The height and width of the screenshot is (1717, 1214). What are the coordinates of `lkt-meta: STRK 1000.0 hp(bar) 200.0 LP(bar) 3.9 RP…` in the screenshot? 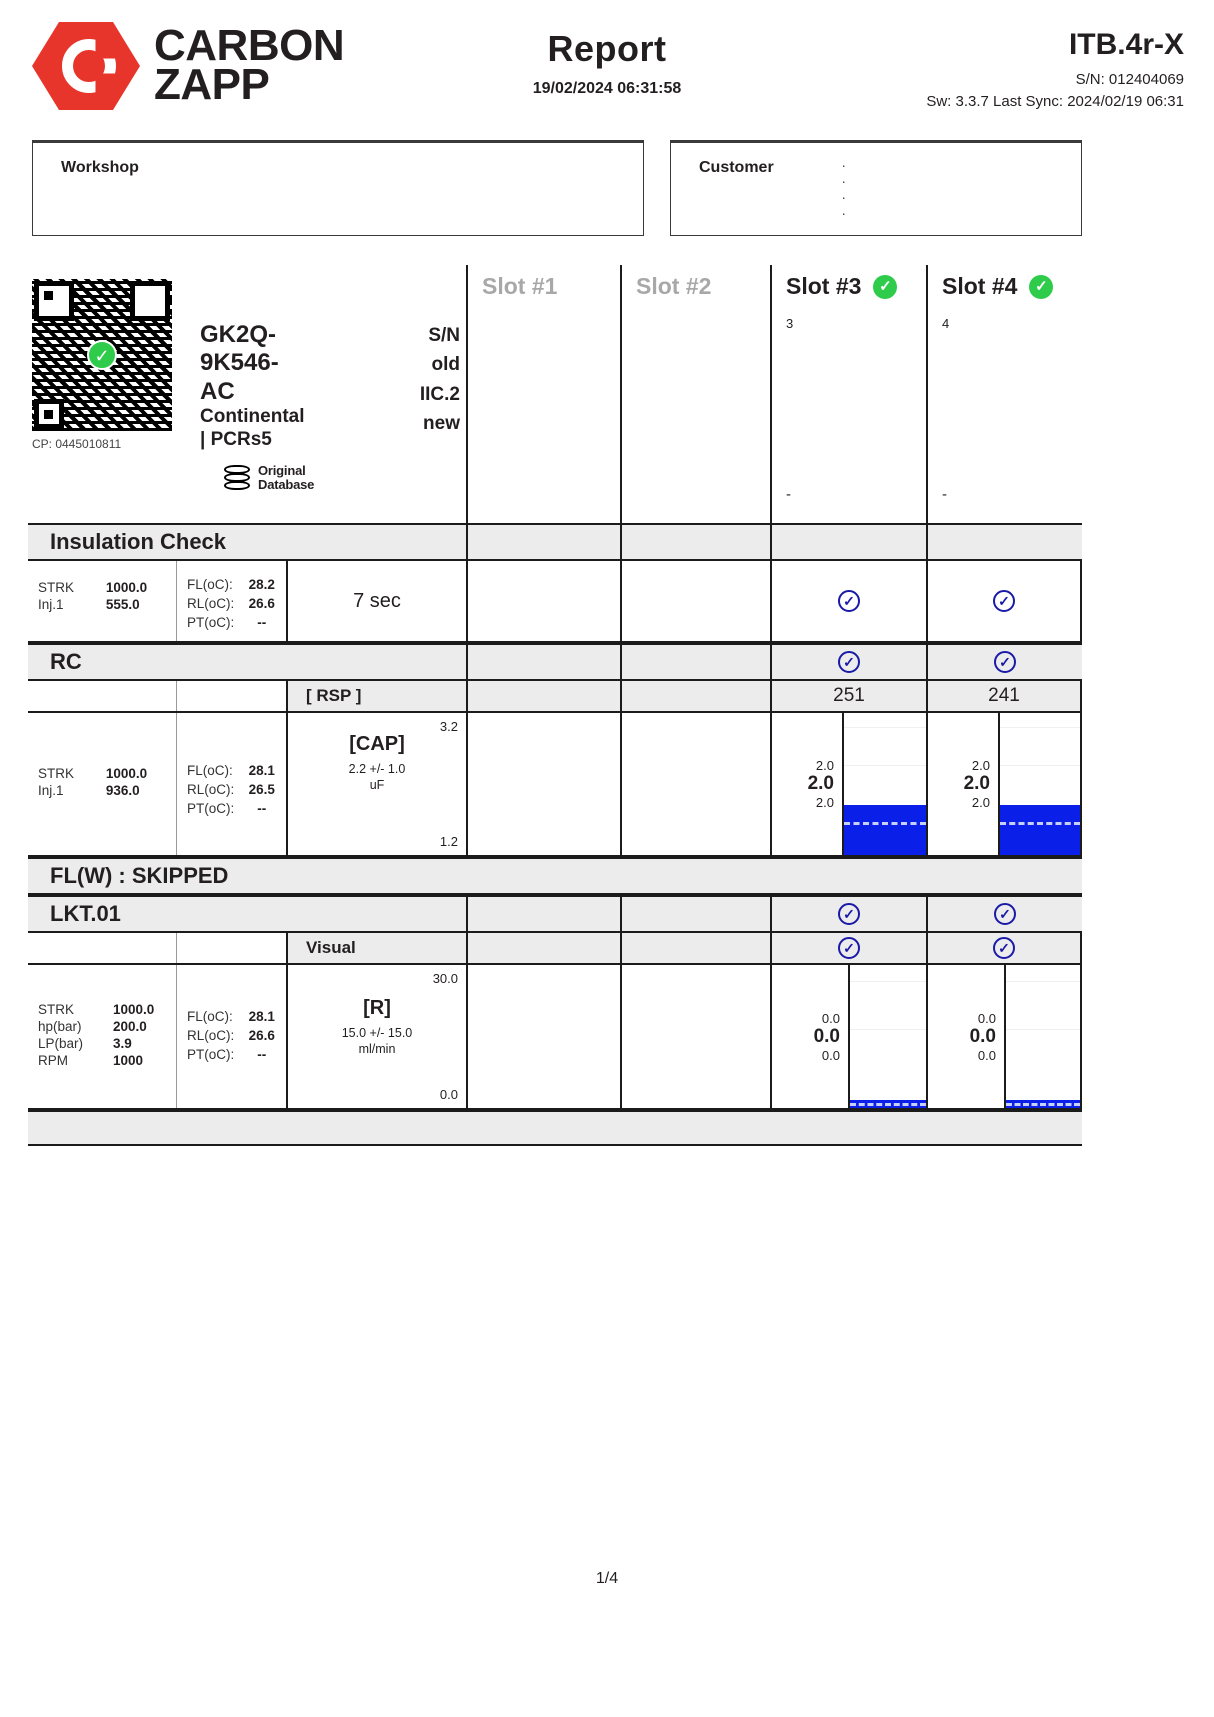 It's located at (102, 1036).